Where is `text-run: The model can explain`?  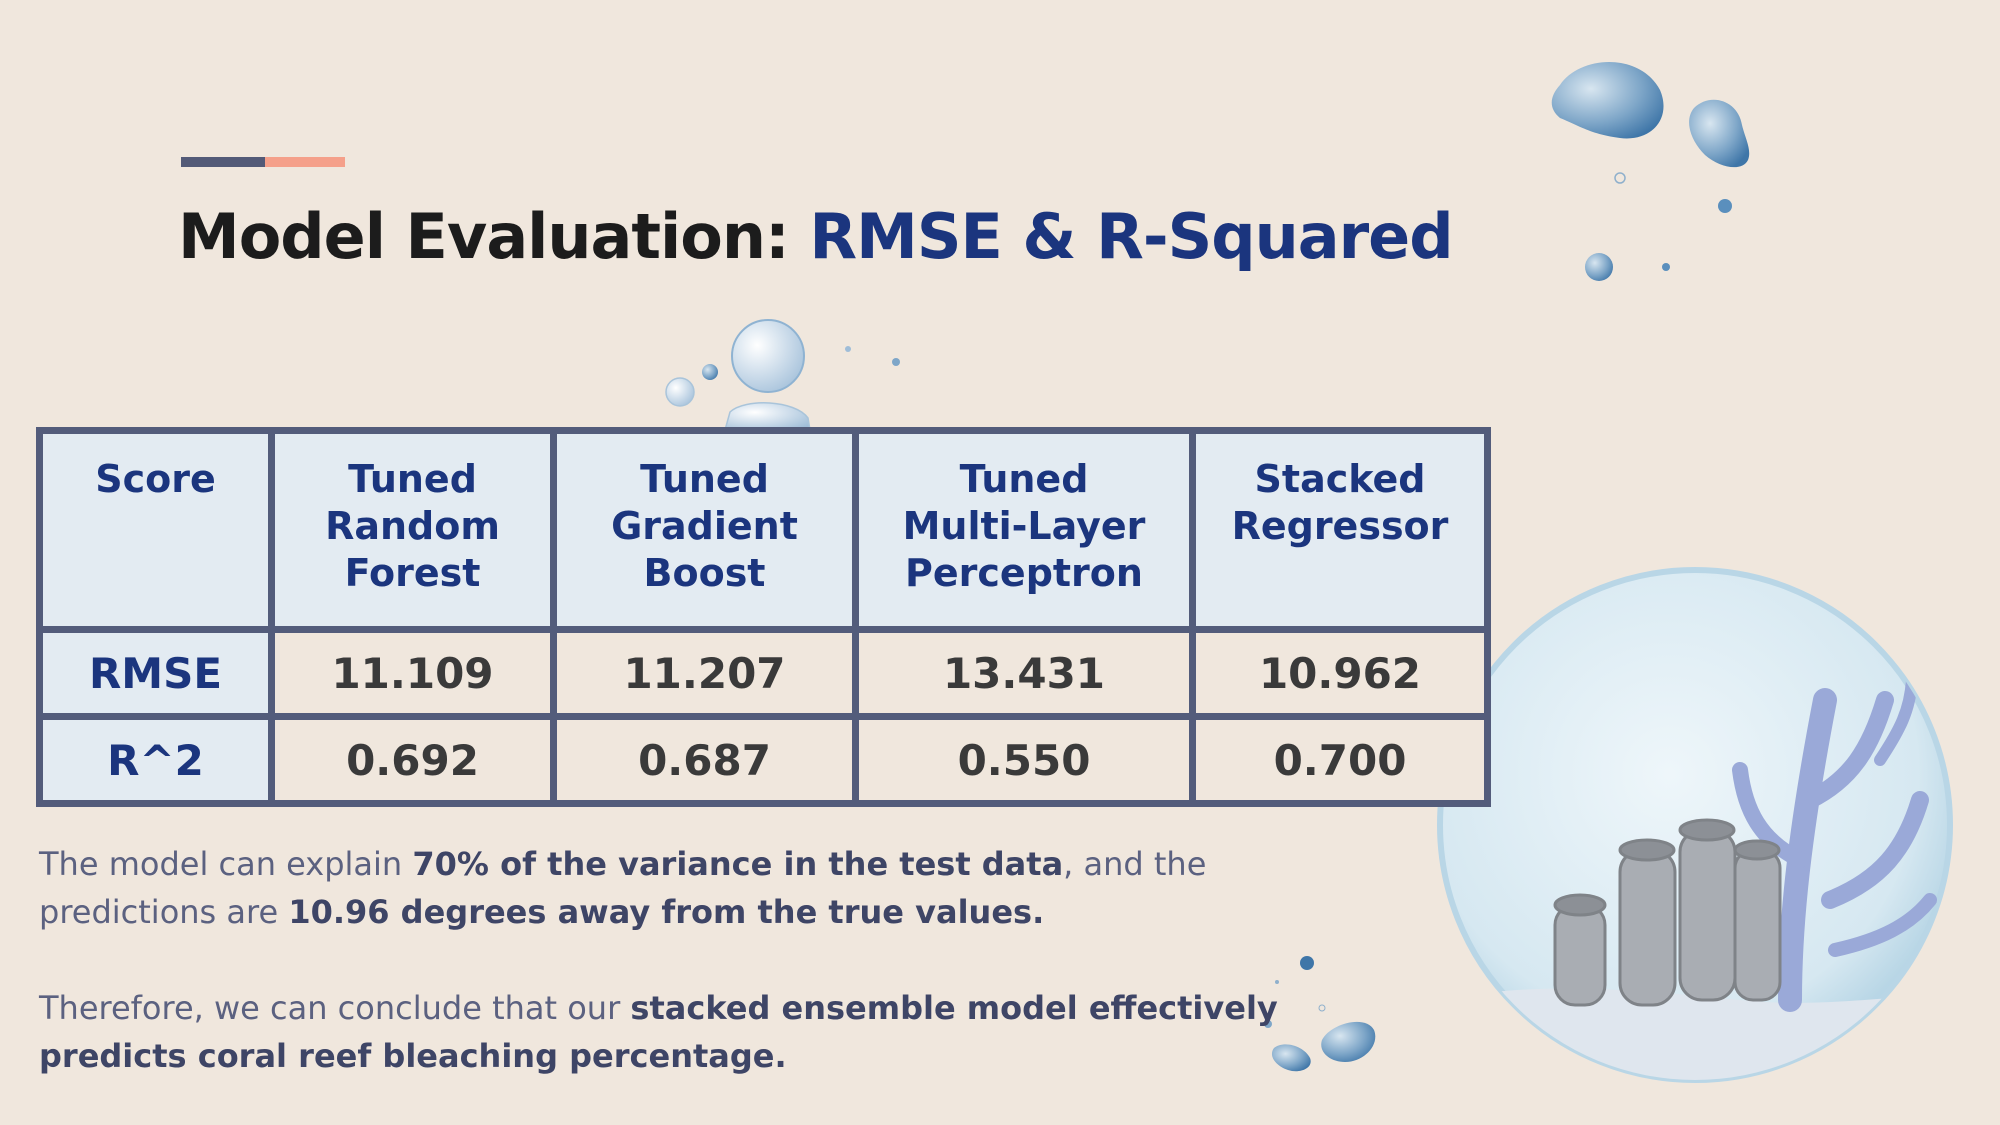
text-run: The model can explain is located at coordinates (226, 864).